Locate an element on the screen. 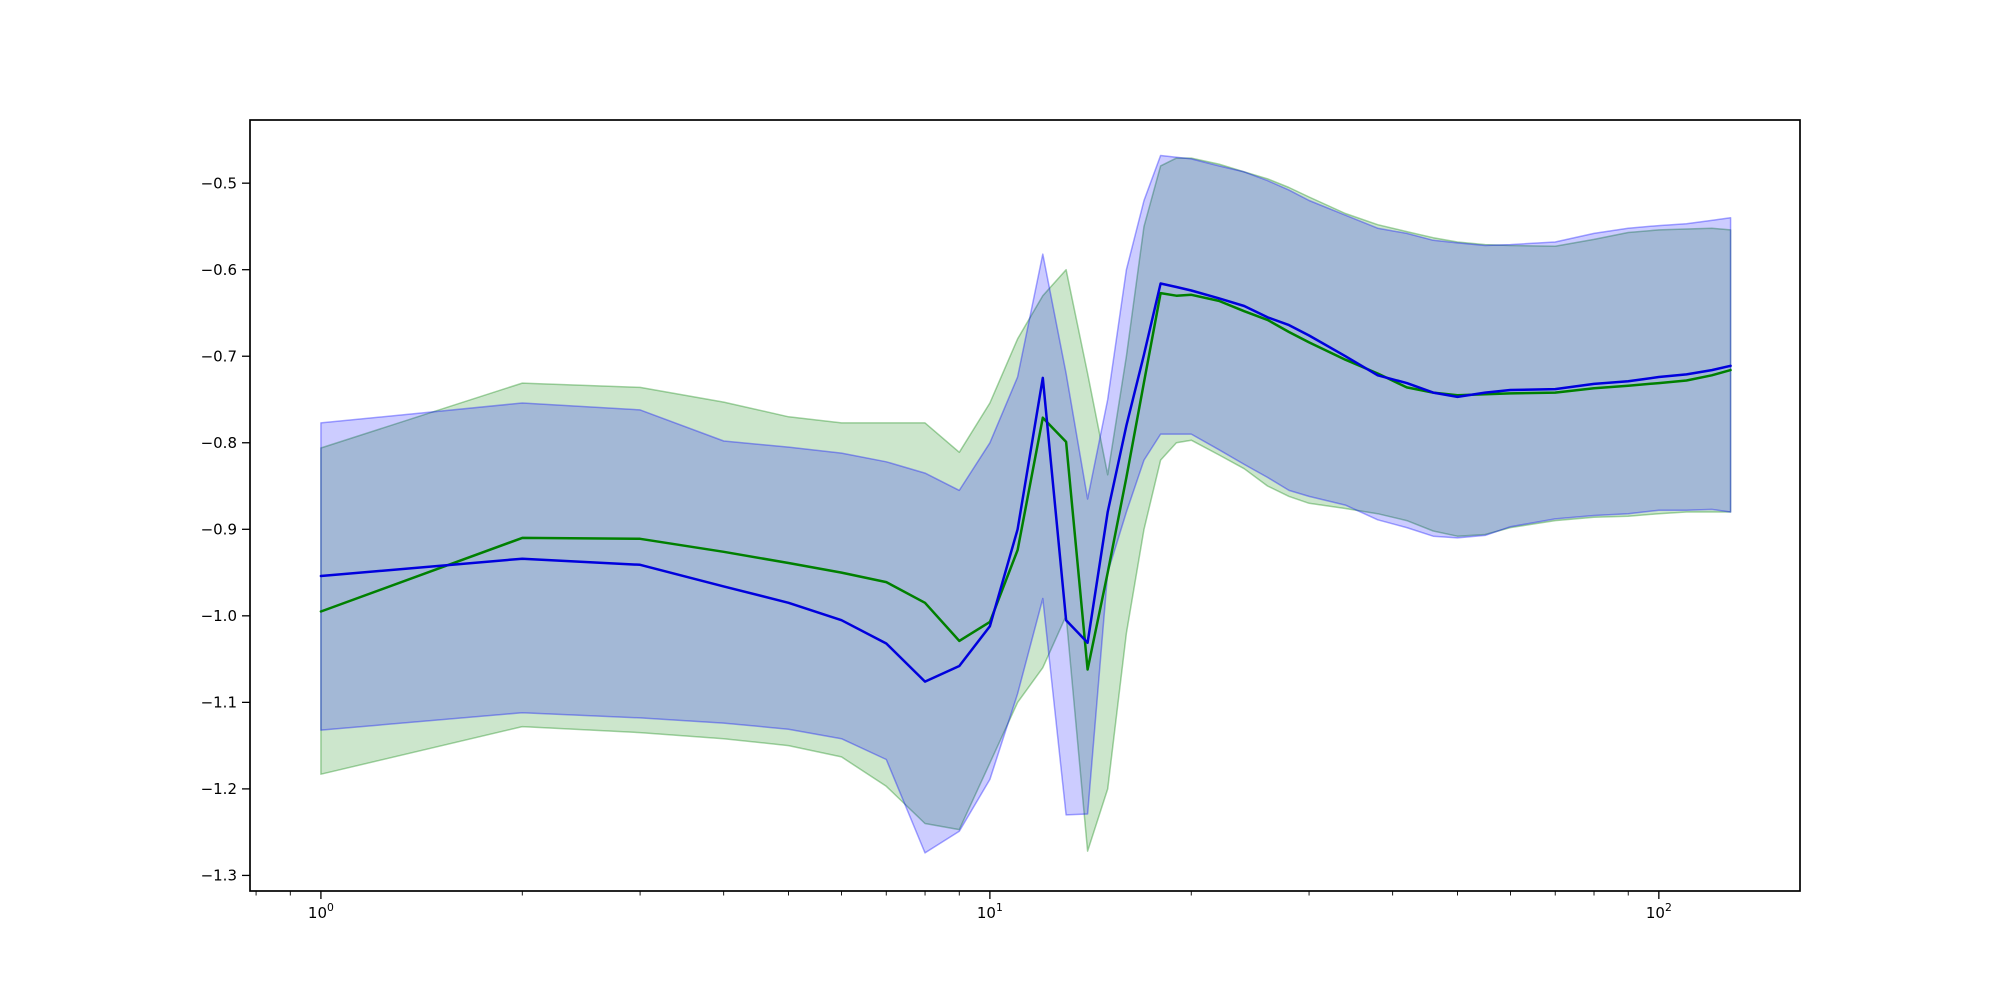  y-tick-label: −1.3 is located at coordinates (219, 876).